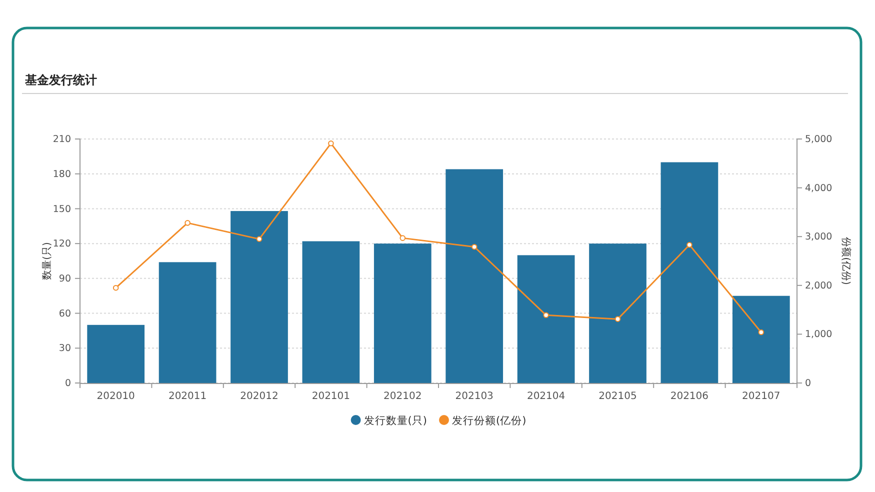 The width and height of the screenshot is (875, 492). I want to click on y-tick-label: 90, so click(64, 278).